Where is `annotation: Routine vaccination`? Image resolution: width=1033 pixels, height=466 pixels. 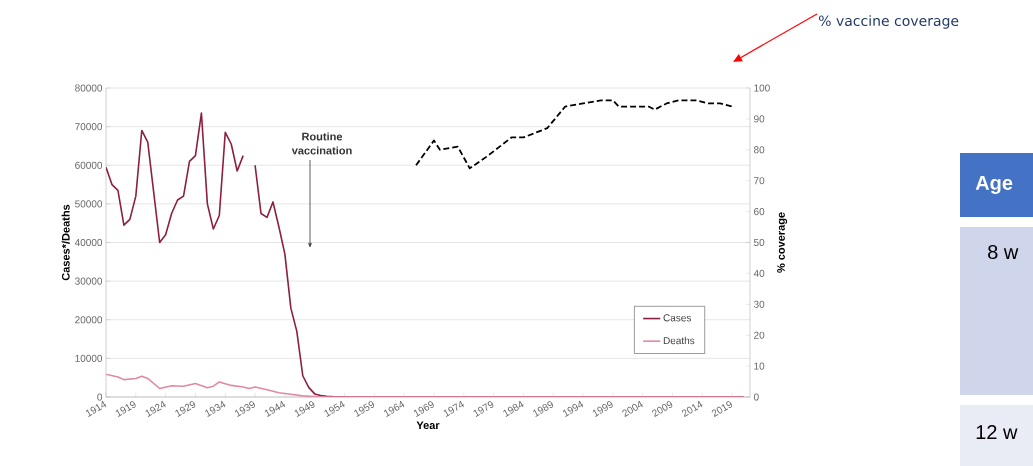 annotation: Routine vaccination is located at coordinates (321, 143).